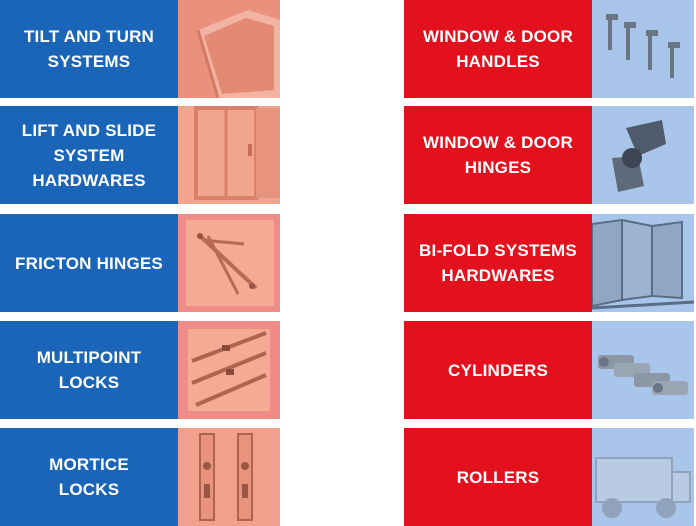 This screenshot has width=696, height=526. Describe the element at coordinates (498, 155) in the screenshot. I see `category-label: WINDOW & DOOR HINGES` at that location.